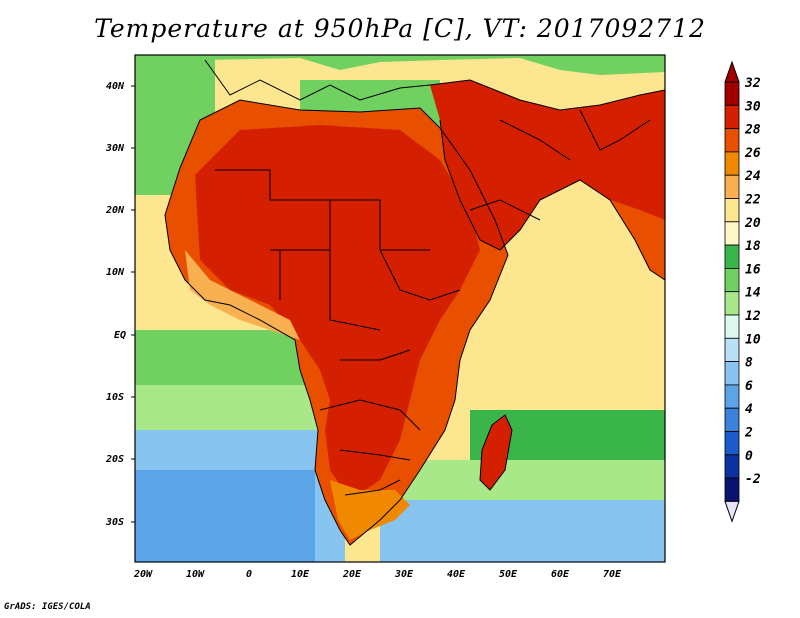 This screenshot has height=618, width=800. What do you see at coordinates (753, 246) in the screenshot?
I see `colorbar-label: 18` at bounding box center [753, 246].